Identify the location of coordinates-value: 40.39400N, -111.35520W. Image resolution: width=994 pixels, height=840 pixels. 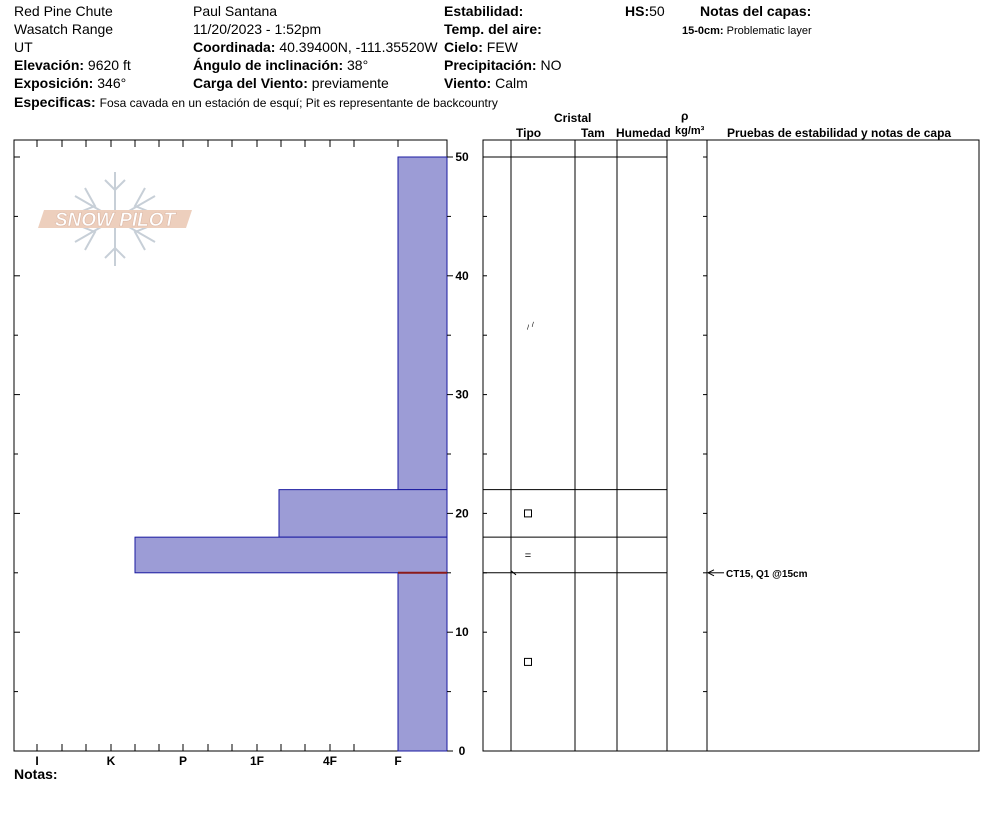
(358, 47).